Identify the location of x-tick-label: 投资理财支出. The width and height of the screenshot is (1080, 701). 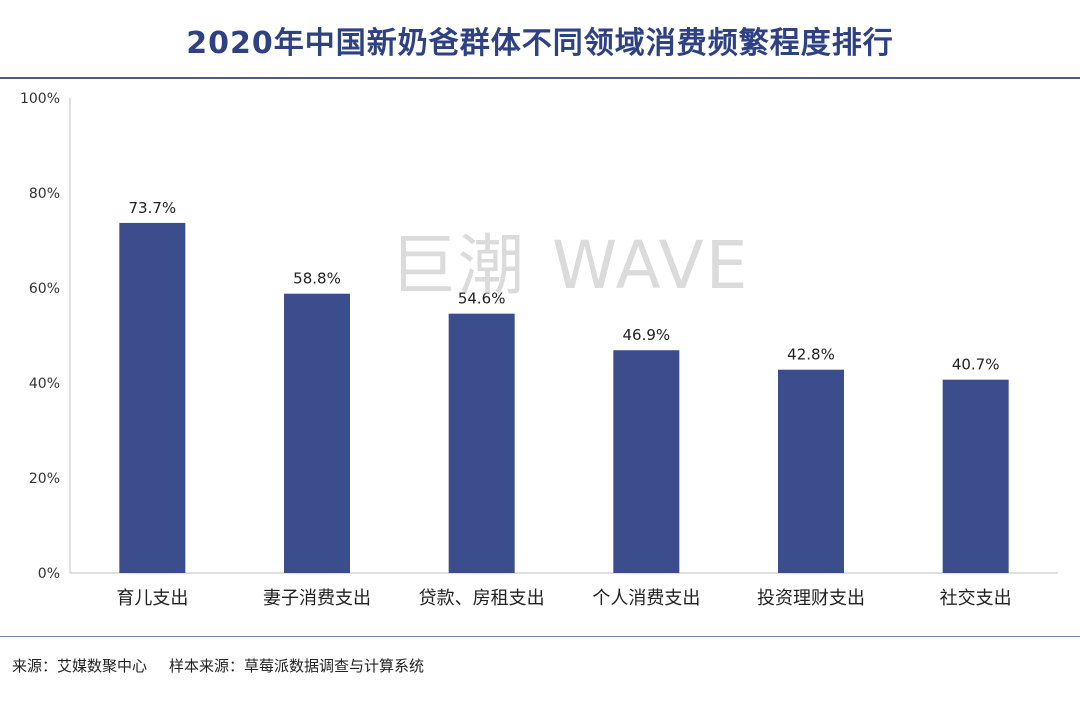
(811, 598).